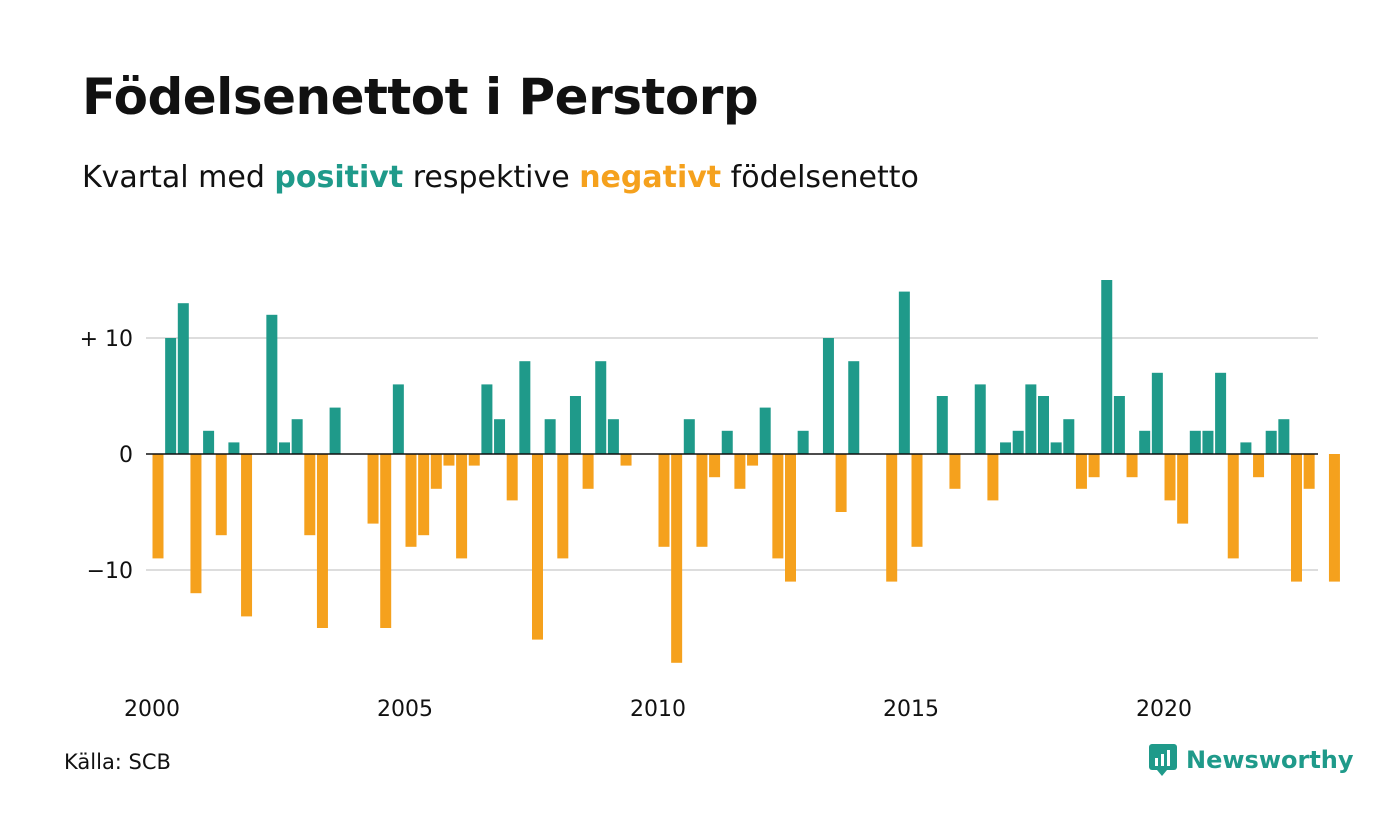  I want to click on x-tick-label: 2010, so click(658, 709).